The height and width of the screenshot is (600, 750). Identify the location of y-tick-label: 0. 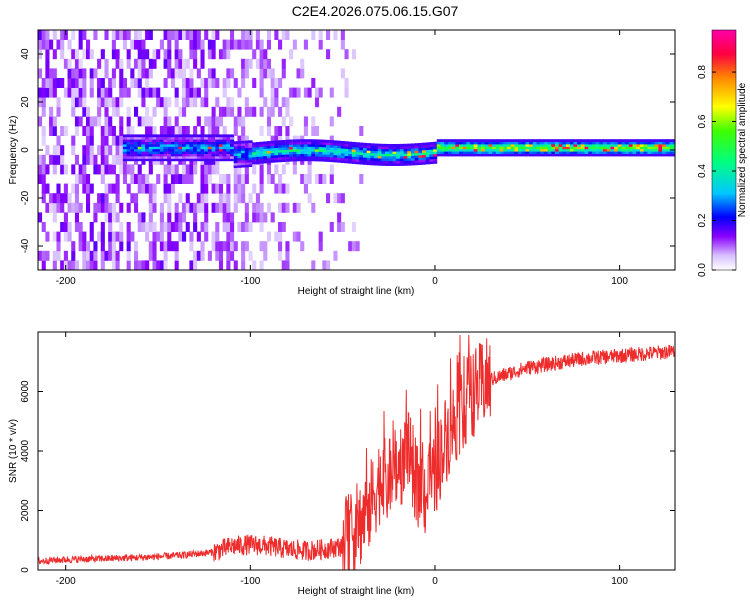
(25, 150).